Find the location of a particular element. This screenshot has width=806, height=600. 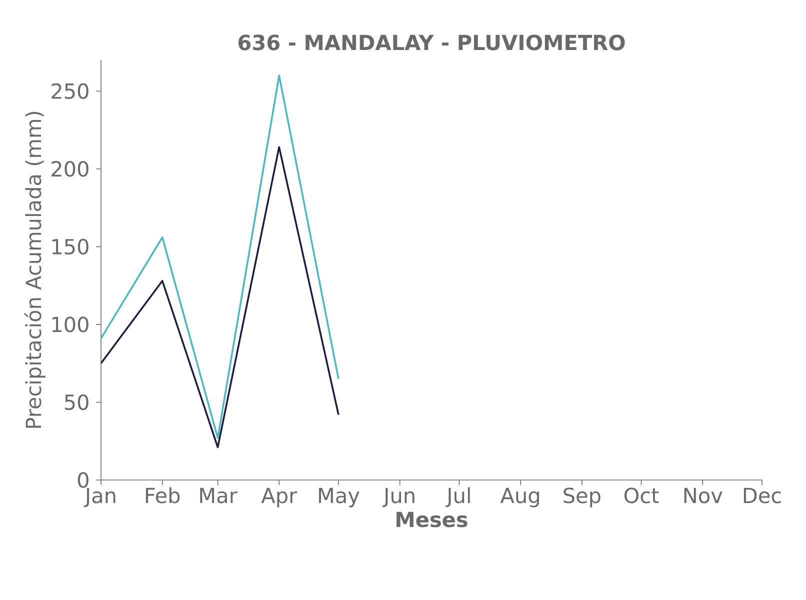

x-tick-label: Sep is located at coordinates (582, 498).